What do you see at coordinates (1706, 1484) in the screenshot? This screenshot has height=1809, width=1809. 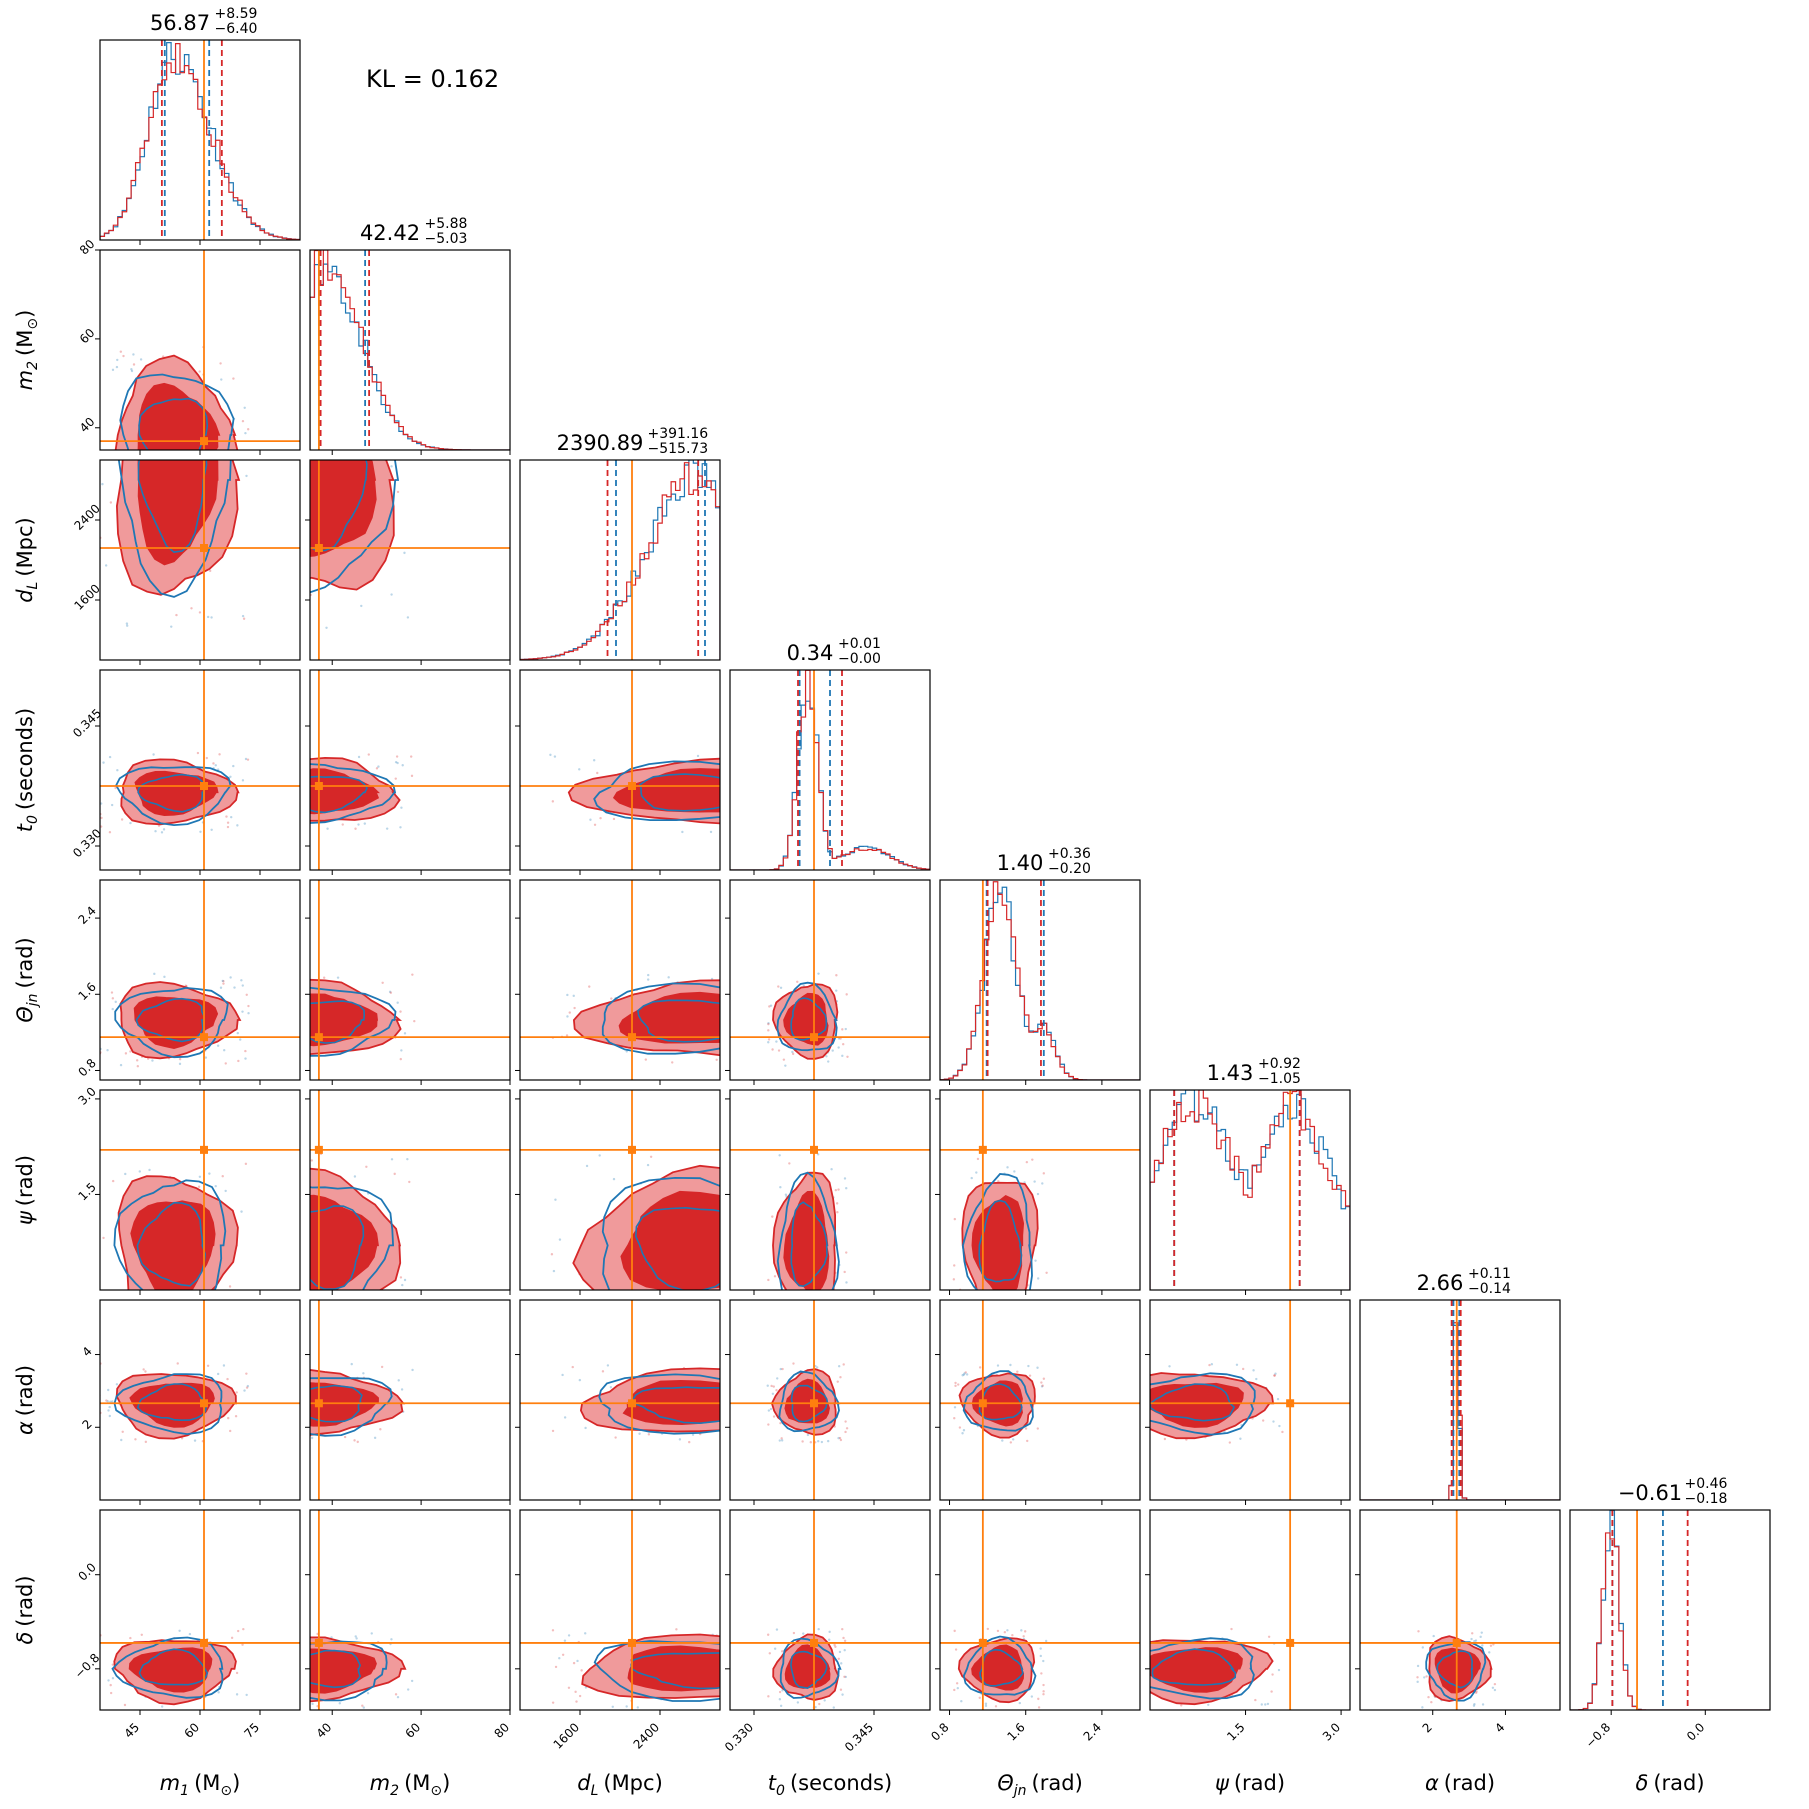 I see `panel-title-plus-7: +0.46` at bounding box center [1706, 1484].